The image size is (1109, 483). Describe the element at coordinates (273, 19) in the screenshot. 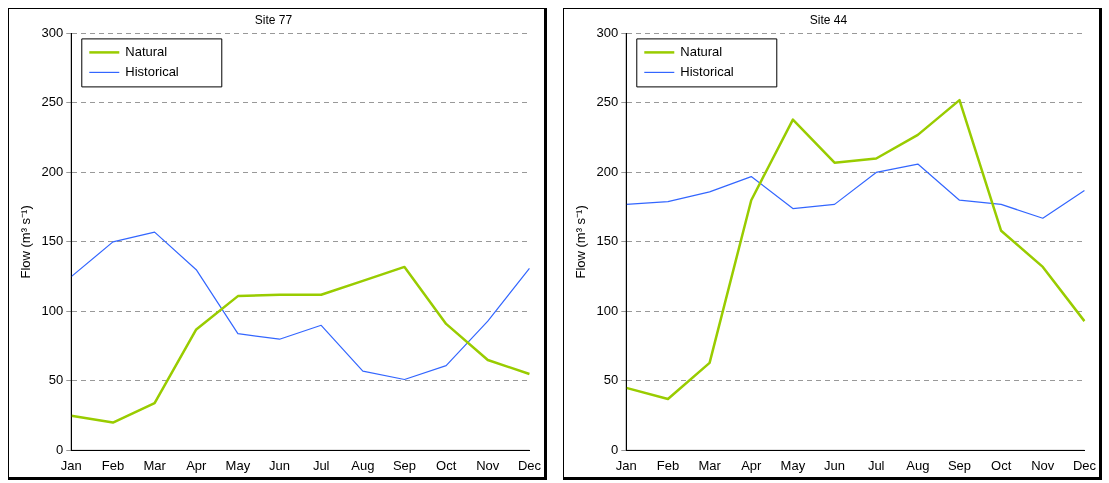

I see `chart-title: Site 77` at that location.